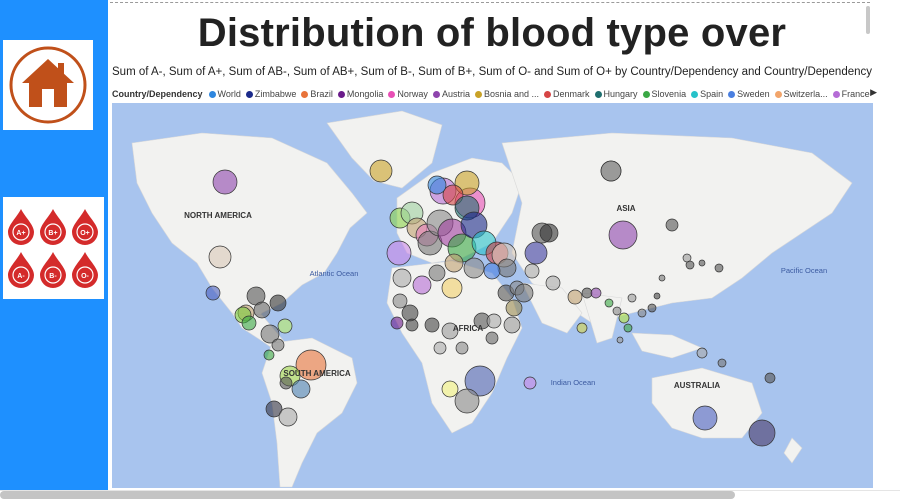 The image size is (900, 503). I want to click on legend-item: Spain, so click(707, 94).